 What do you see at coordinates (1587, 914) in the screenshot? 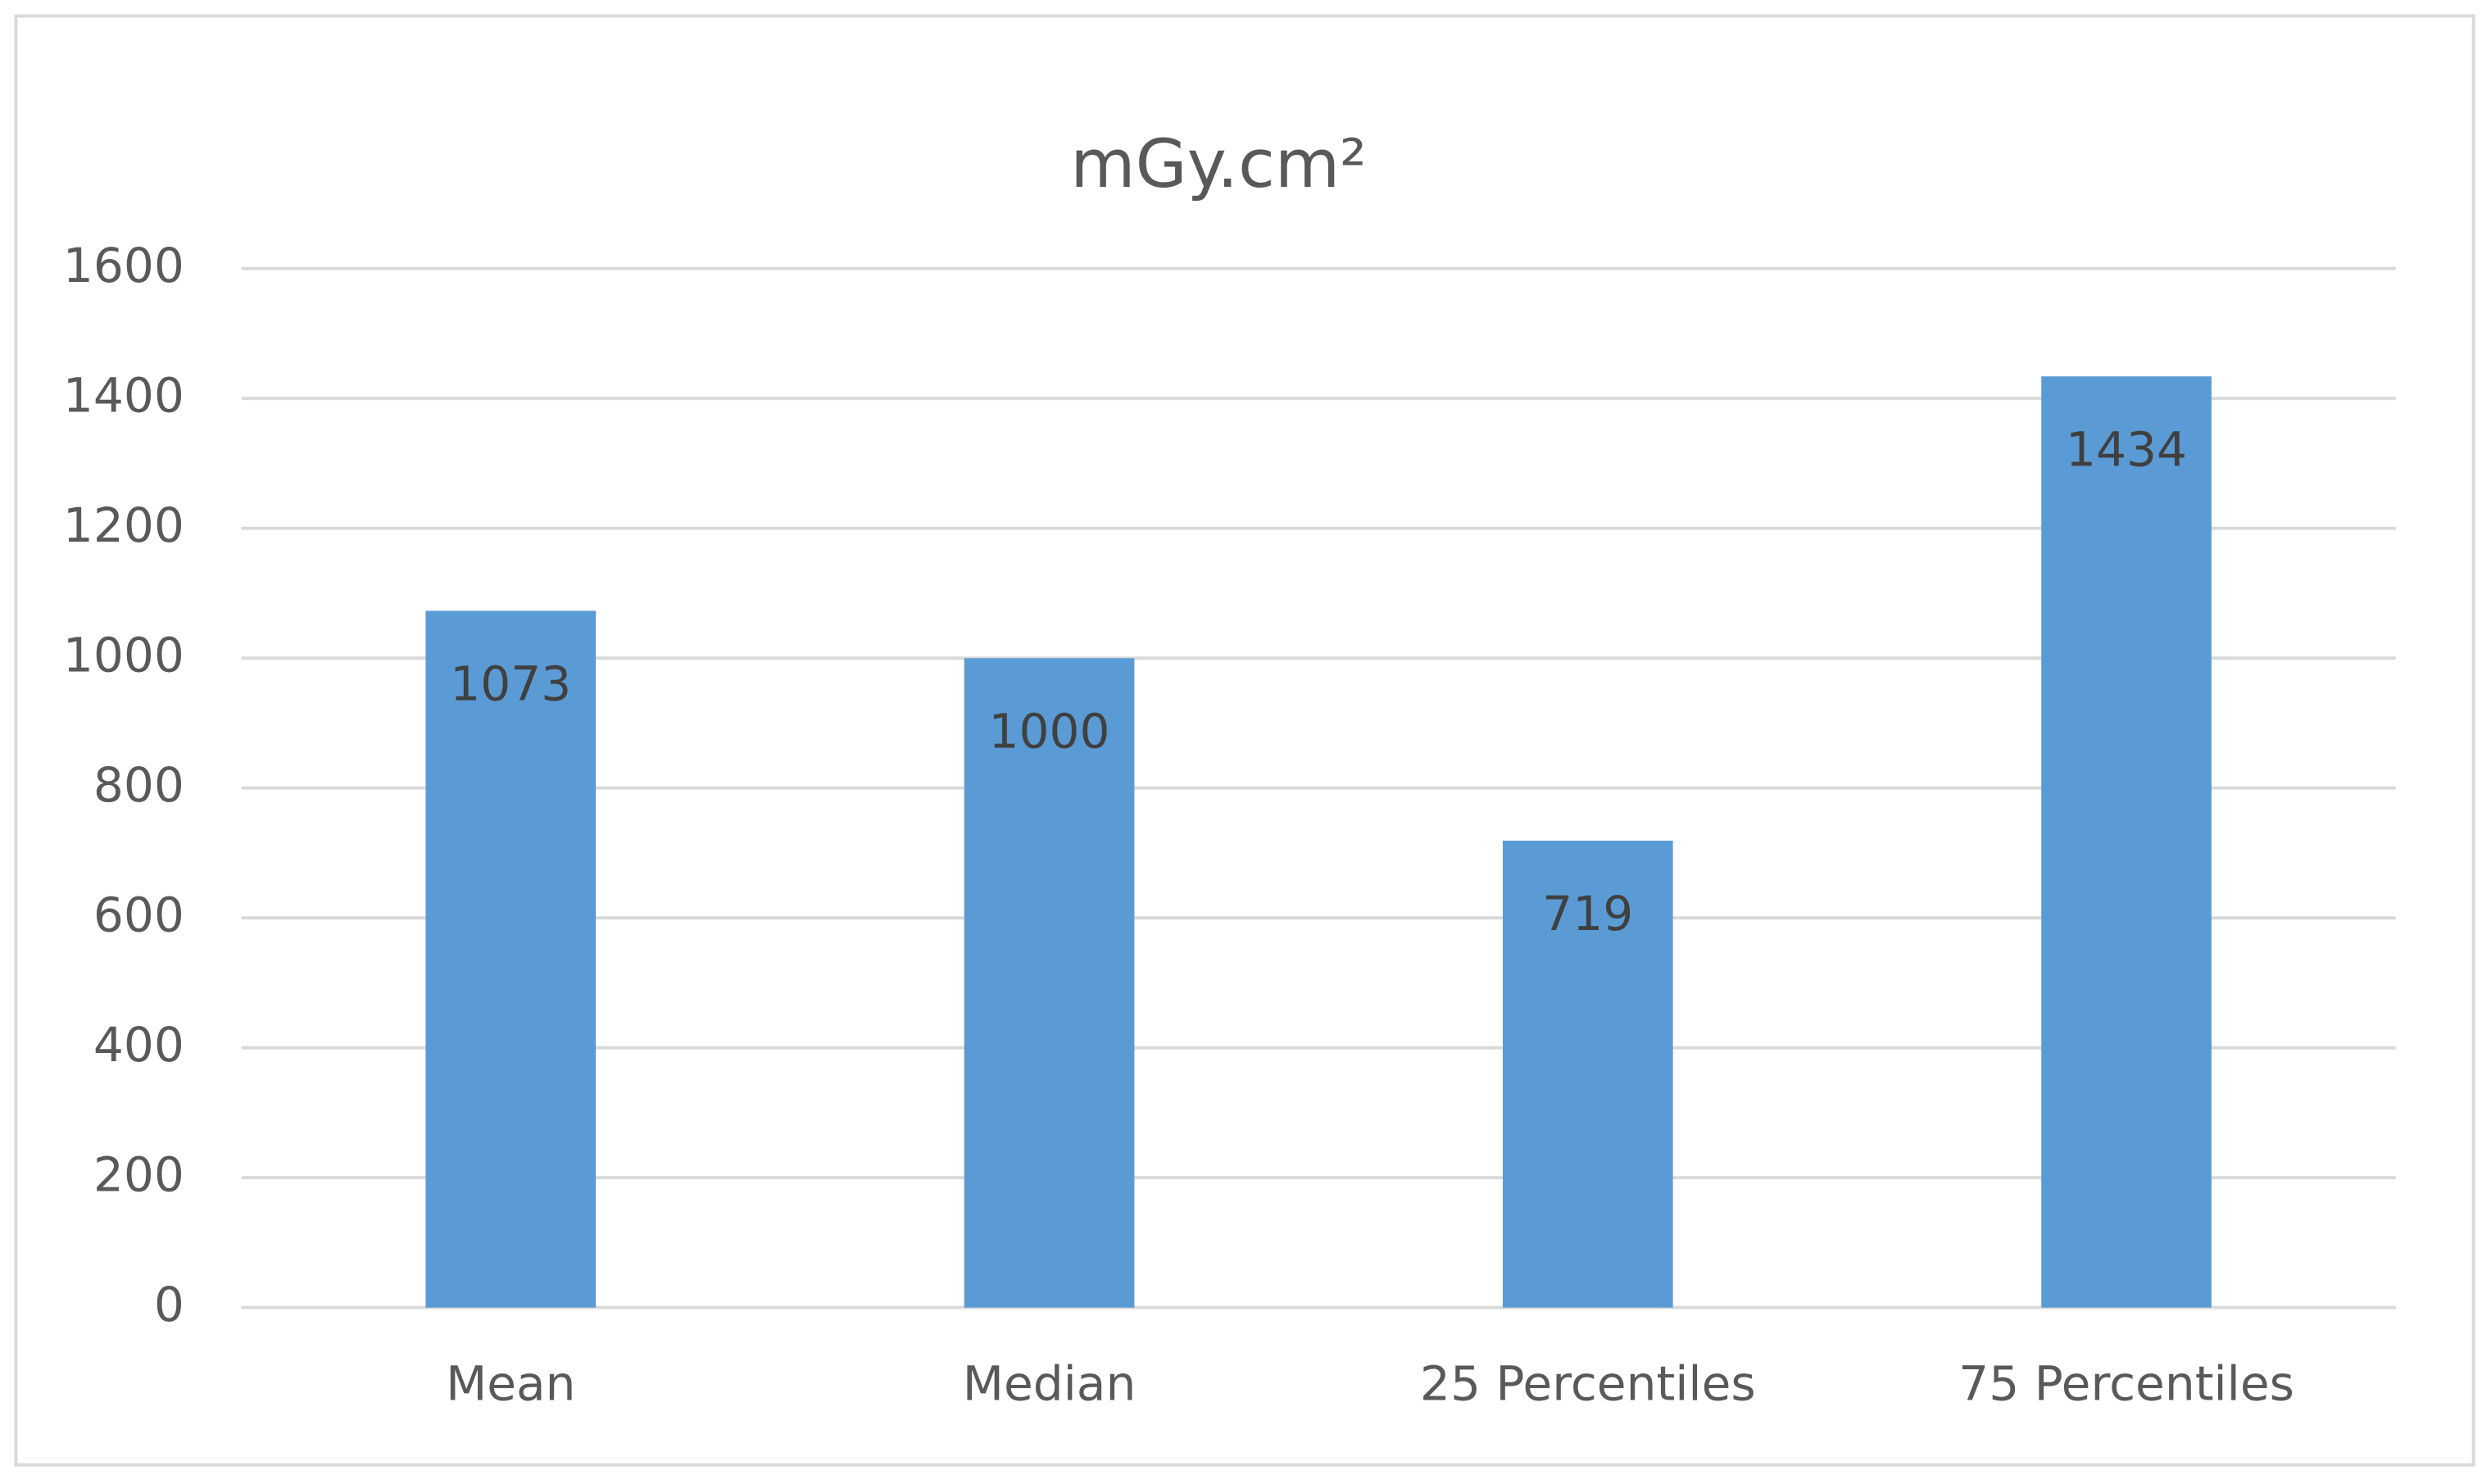
I see `value-label: 719` at bounding box center [1587, 914].